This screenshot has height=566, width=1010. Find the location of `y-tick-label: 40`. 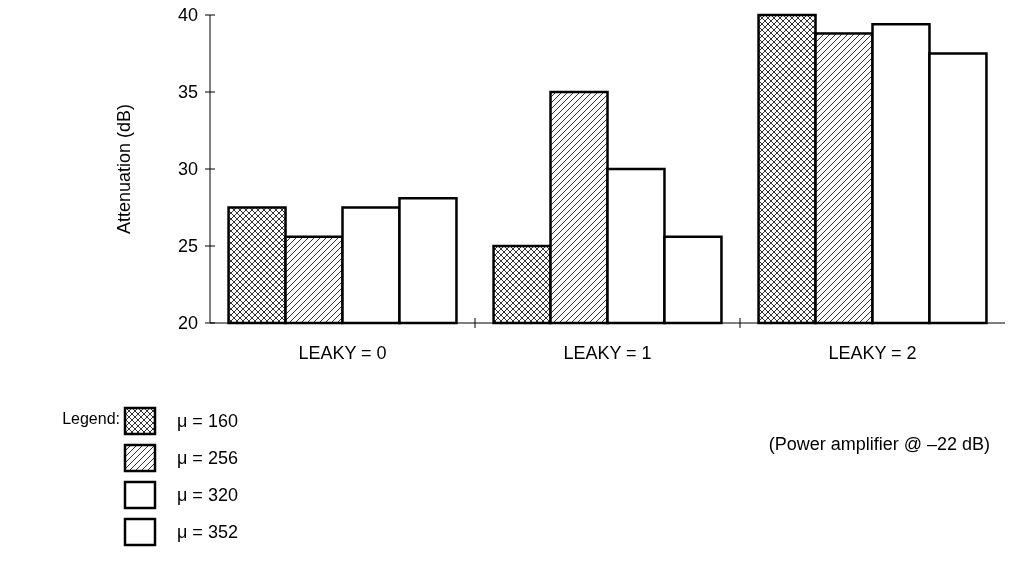

y-tick-label: 40 is located at coordinates (187, 15).